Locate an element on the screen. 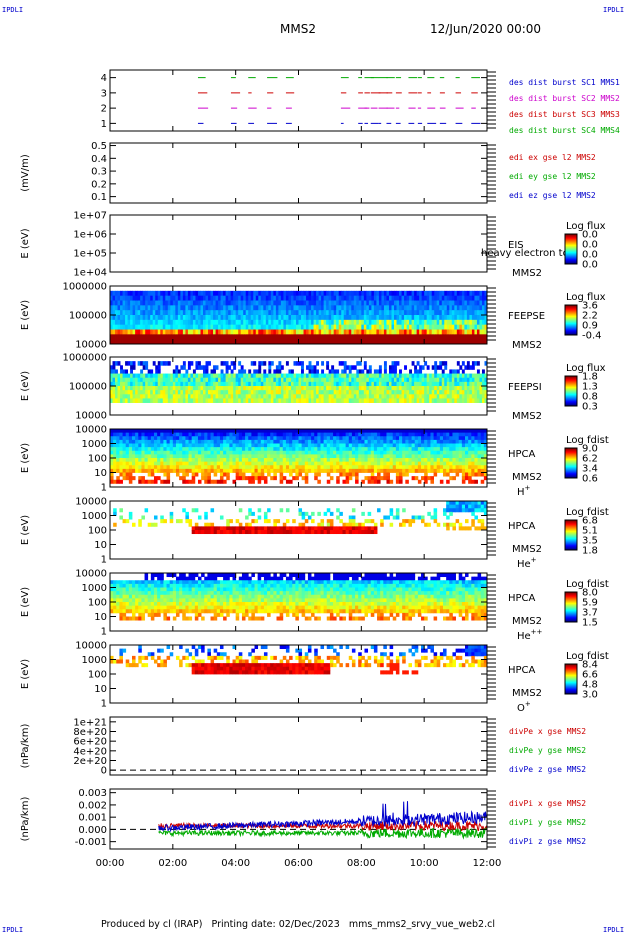 The width and height of the screenshot is (630, 934). legend-entry: edi ez gse l2 MMS2 is located at coordinates (552, 195).